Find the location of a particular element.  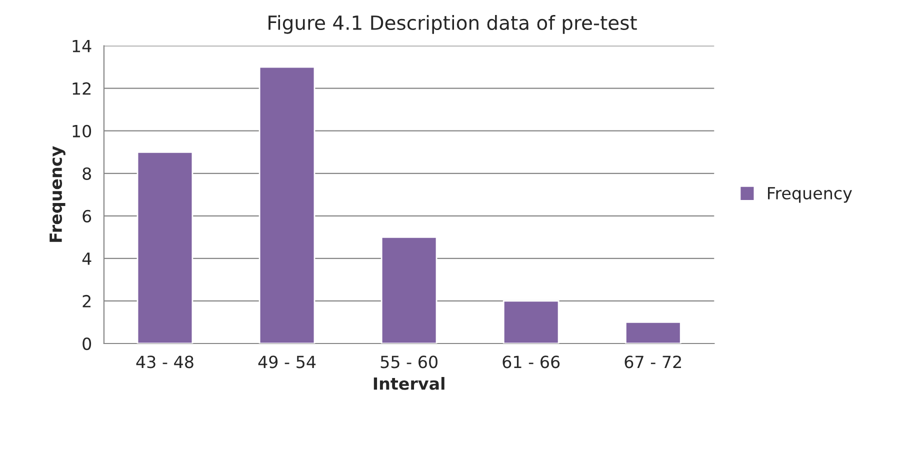

x-axis-title: Interval is located at coordinates (409, 383).